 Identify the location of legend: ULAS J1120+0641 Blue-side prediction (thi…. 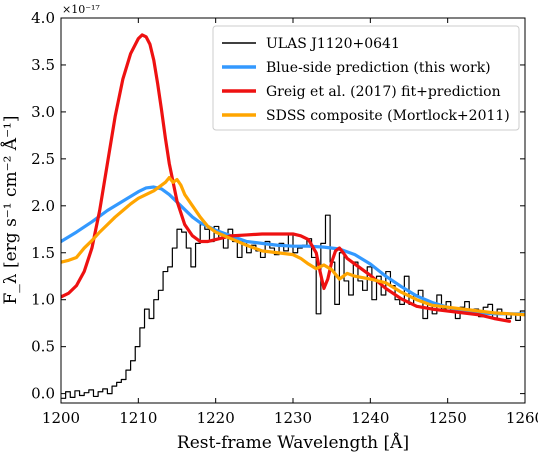
(366, 78).